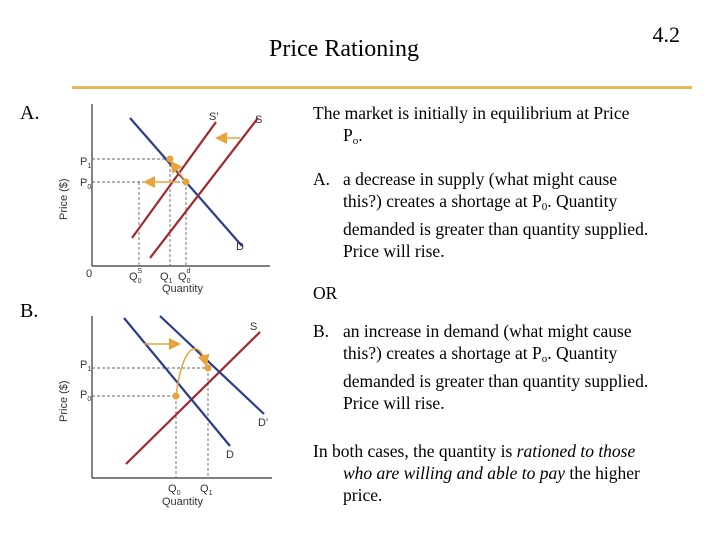  Describe the element at coordinates (213, 117) in the screenshot. I see `s-prime-label: S'` at that location.